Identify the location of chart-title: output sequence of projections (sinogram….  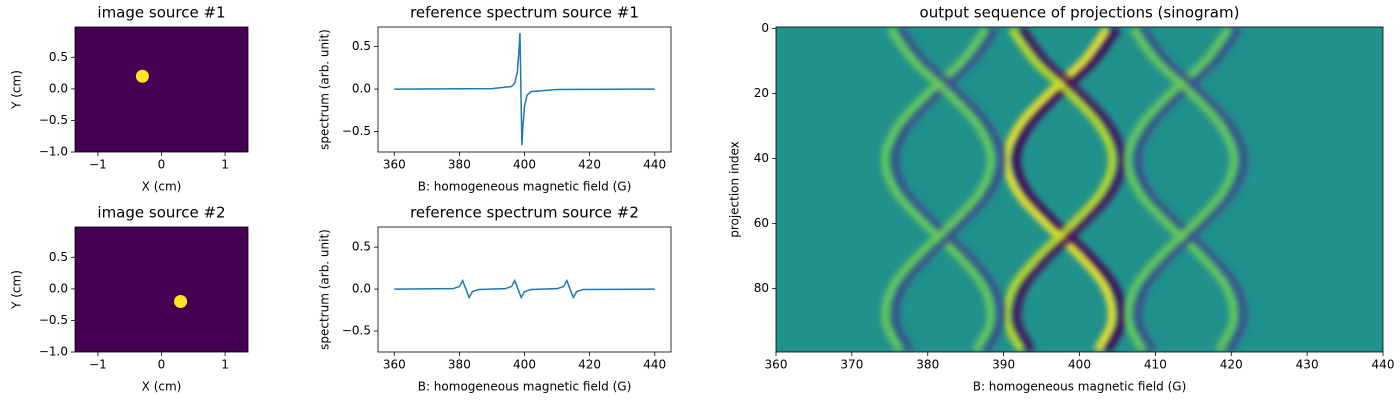
(1080, 13).